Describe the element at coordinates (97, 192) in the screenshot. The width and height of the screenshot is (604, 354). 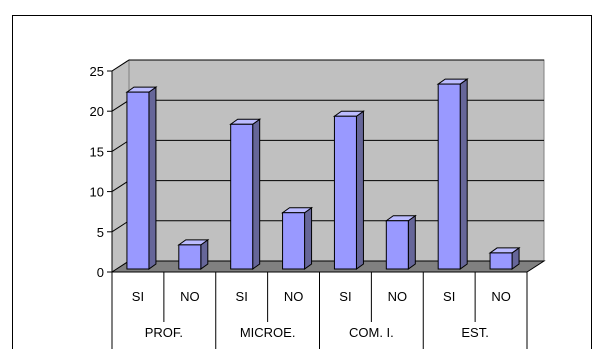
I see `y-tick-label: 10` at that location.